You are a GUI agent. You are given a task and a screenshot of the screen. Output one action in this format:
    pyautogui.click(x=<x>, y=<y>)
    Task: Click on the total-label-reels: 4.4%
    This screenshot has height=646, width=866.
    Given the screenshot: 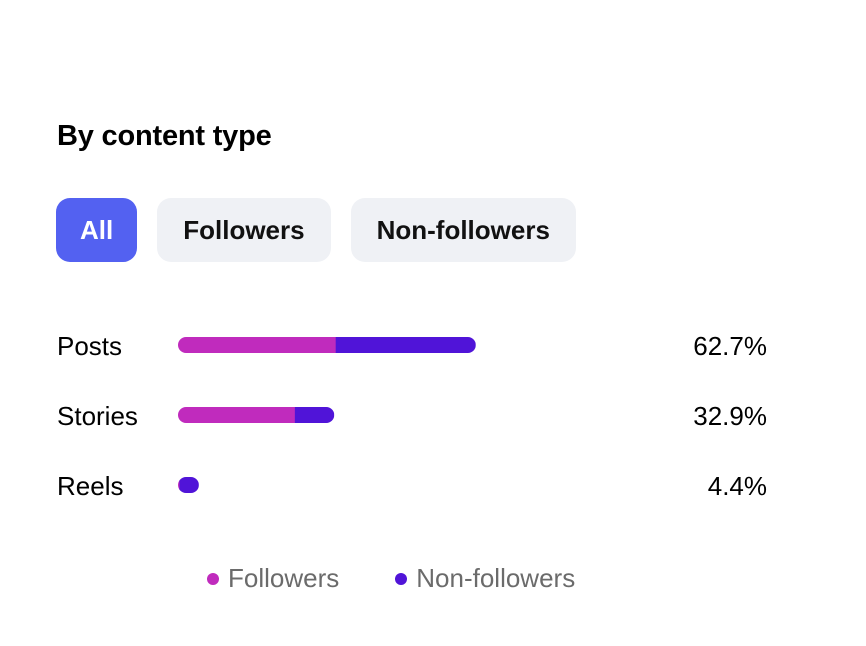 What is the action you would take?
    pyautogui.click(x=737, y=486)
    